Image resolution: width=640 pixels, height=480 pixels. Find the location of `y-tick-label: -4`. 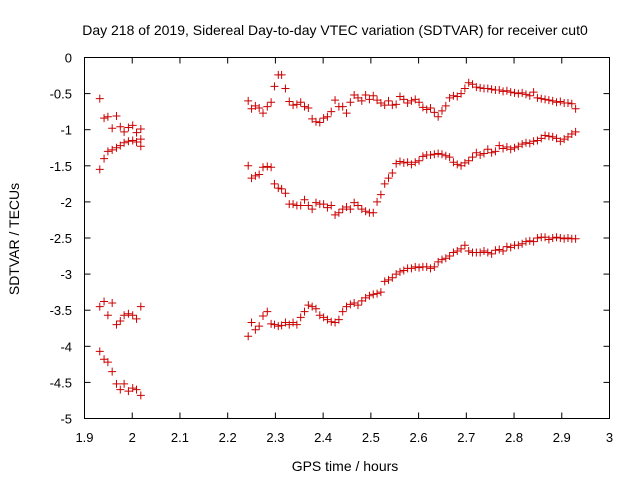

y-tick-label: -4 is located at coordinates (66, 346).